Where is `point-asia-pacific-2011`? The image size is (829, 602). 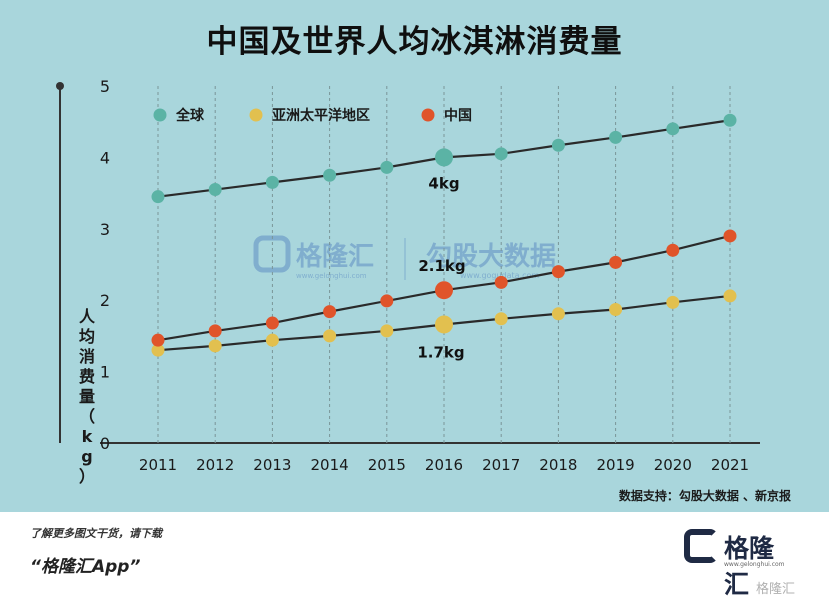
point-asia-pacific-2011 is located at coordinates (158, 350).